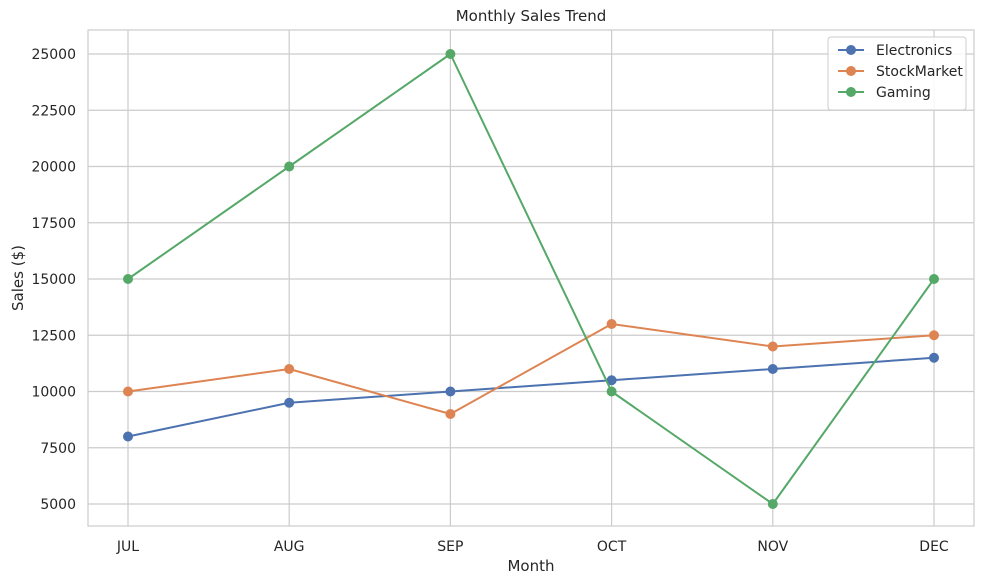 This screenshot has height=584, width=984. I want to click on legend-item: Gaming, so click(884, 93).